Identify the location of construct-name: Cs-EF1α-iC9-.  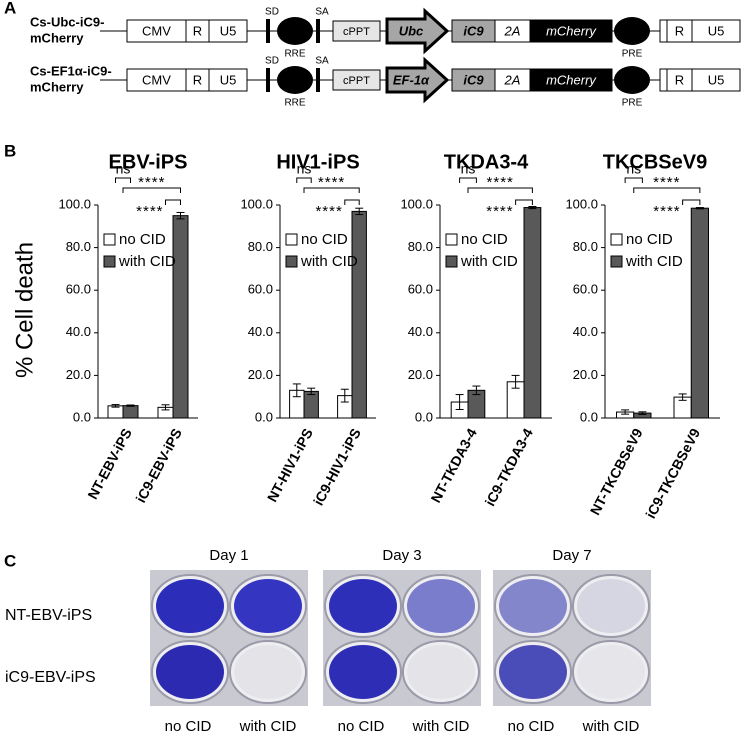
(71, 70).